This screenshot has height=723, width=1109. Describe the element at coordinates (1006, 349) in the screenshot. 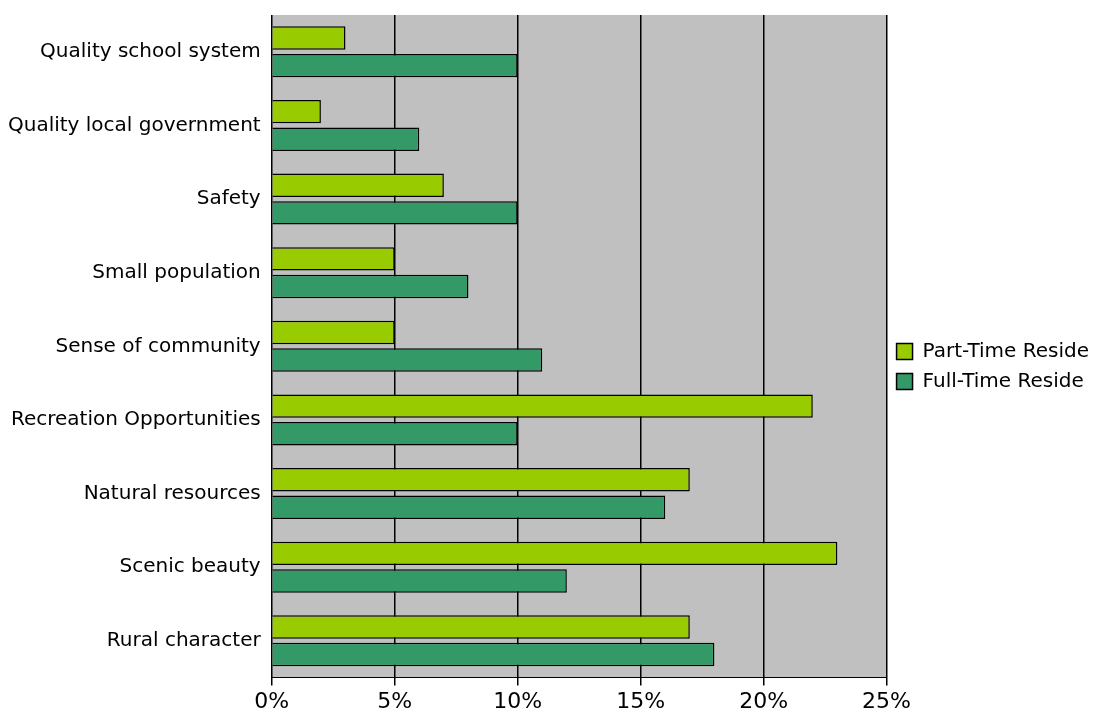

I see `legend-label: Part-Time Reside` at that location.